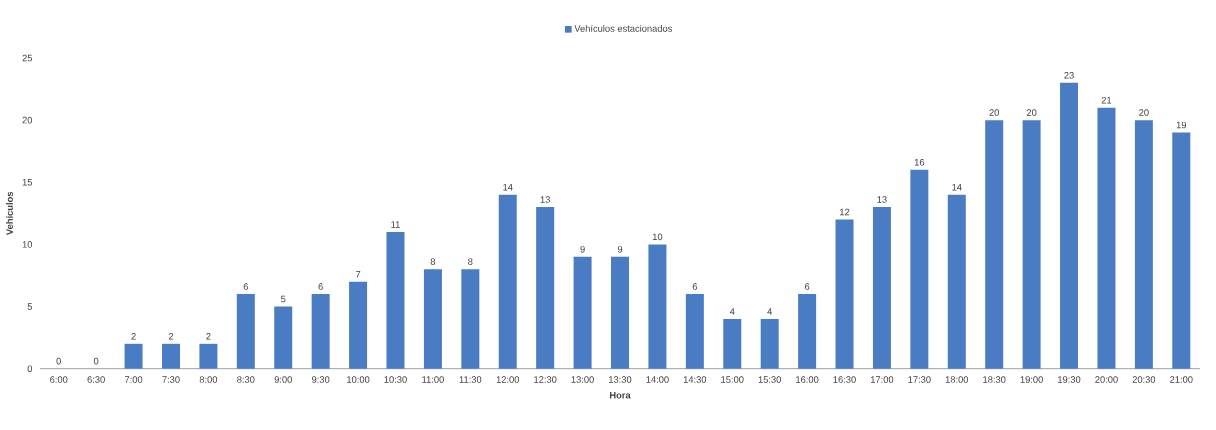 The image size is (1216, 430). Describe the element at coordinates (30, 306) in the screenshot. I see `y-tick-label: 5` at that location.